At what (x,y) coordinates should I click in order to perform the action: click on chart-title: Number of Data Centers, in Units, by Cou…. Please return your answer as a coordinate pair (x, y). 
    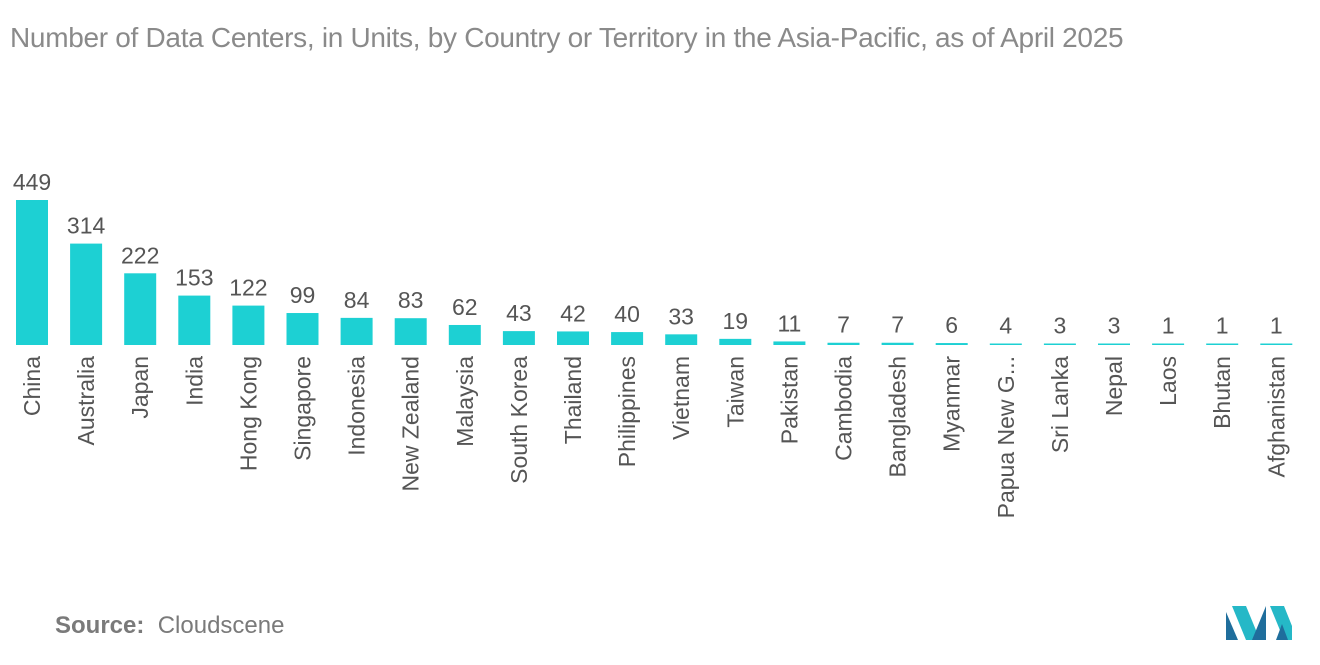
    Looking at the image, I should click on (567, 37).